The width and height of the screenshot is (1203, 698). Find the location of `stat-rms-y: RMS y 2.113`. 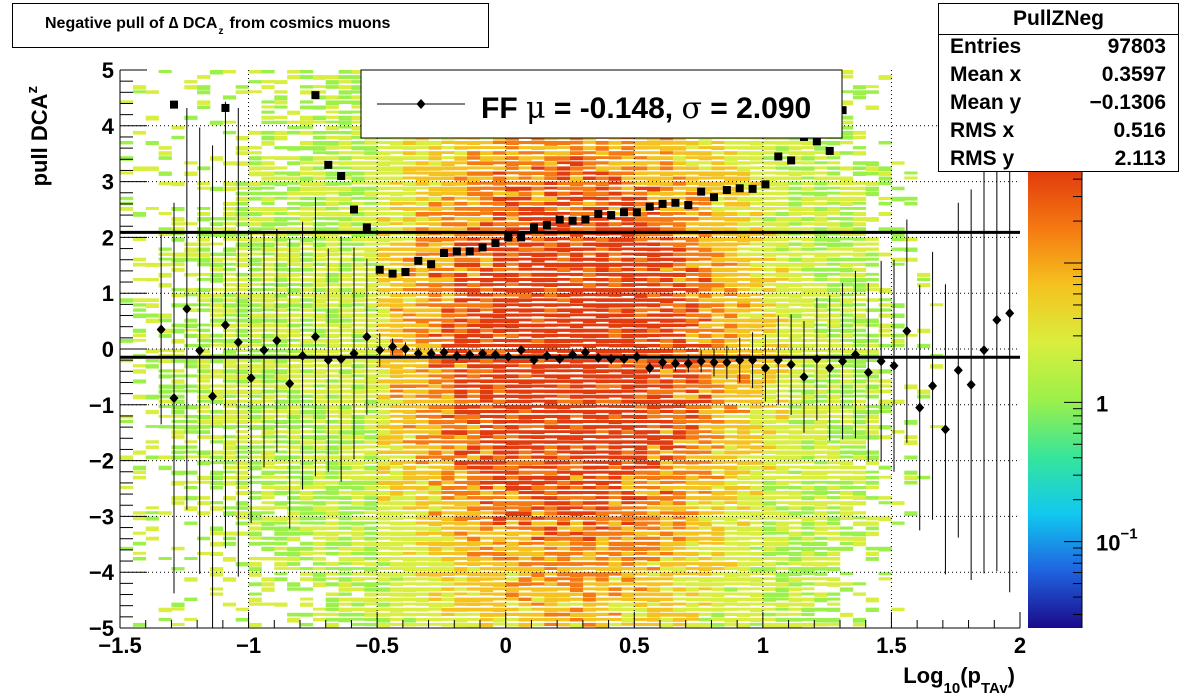

stat-rms-y: RMS y 2.113 is located at coordinates (1058, 158).